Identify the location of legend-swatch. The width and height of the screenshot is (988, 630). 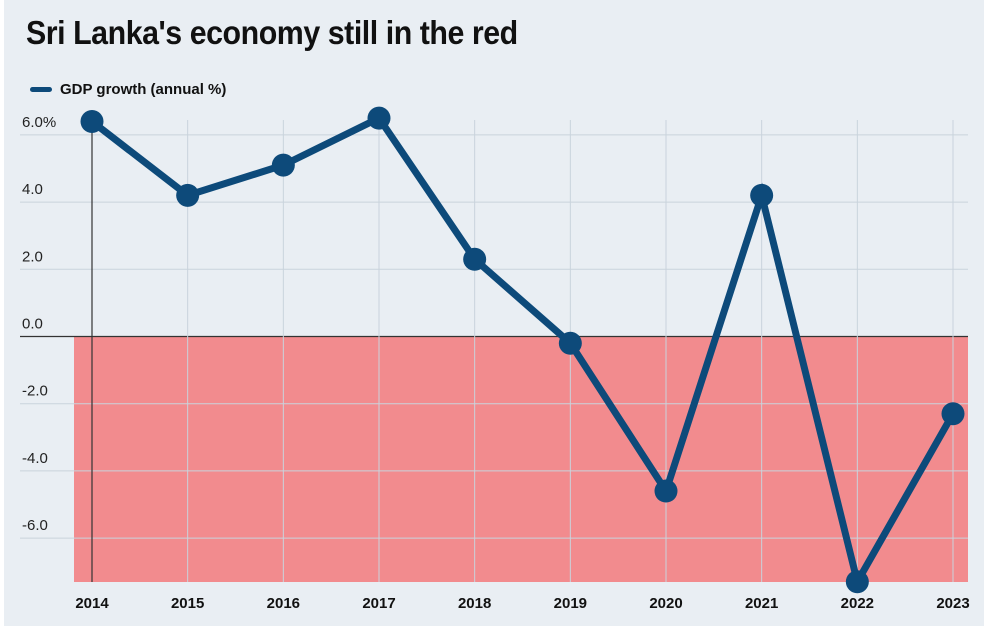
(41, 89).